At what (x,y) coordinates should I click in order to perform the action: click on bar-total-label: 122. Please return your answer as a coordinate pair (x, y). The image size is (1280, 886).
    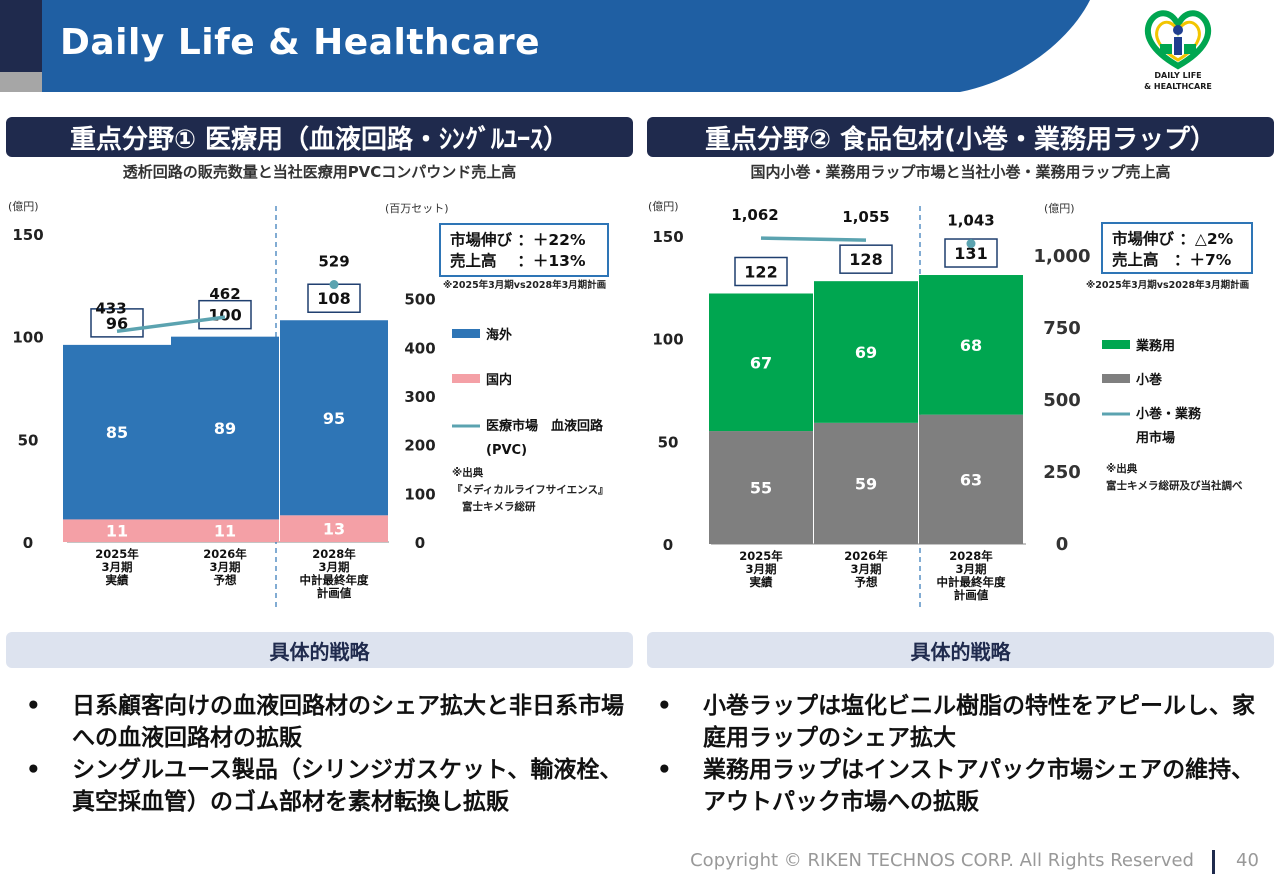
    Looking at the image, I should click on (760, 271).